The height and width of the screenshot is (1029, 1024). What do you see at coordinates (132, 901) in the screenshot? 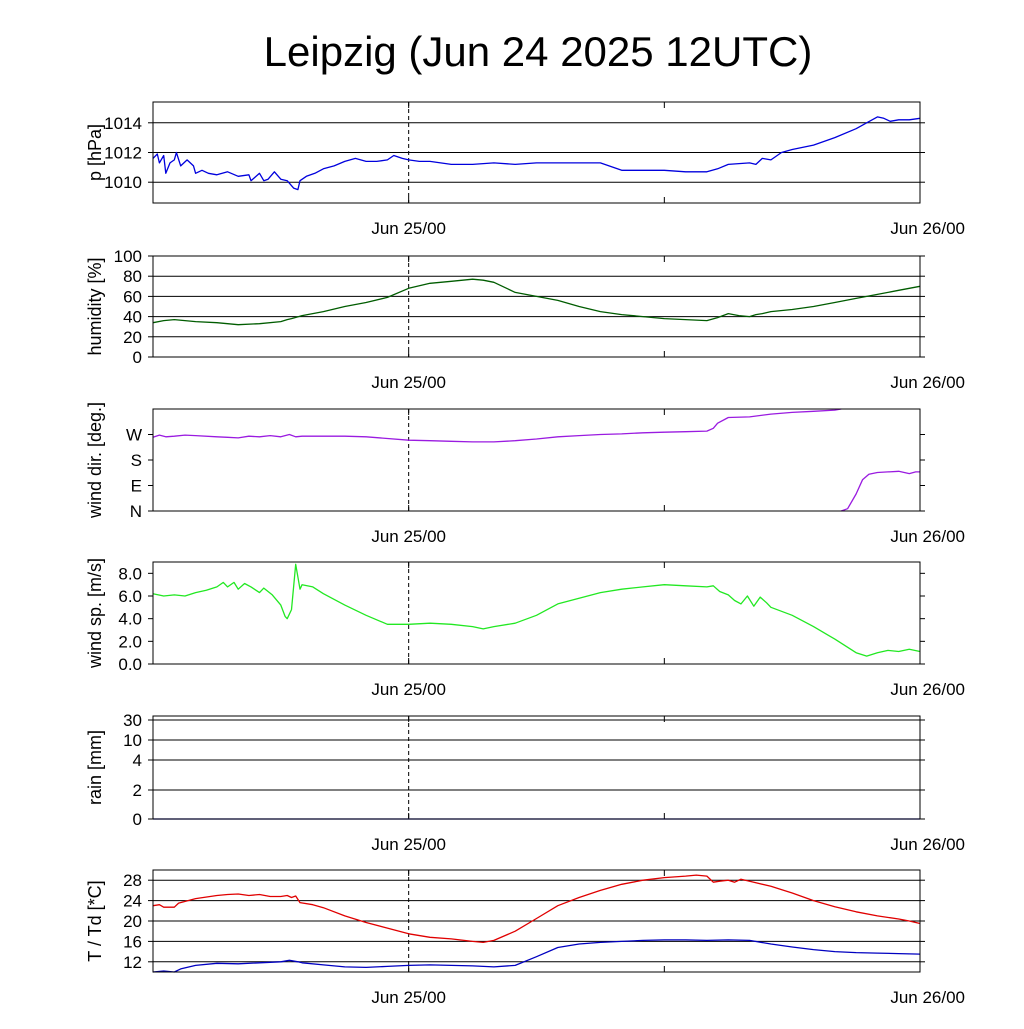
I see `y-tick-label: 24` at bounding box center [132, 901].